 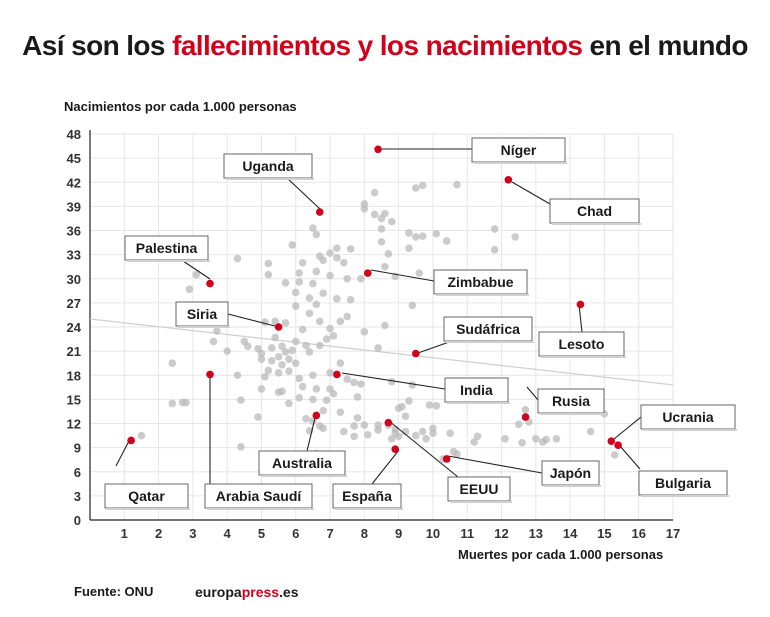 What do you see at coordinates (114, 591) in the screenshot?
I see `source-note: Fuente: ONU` at bounding box center [114, 591].